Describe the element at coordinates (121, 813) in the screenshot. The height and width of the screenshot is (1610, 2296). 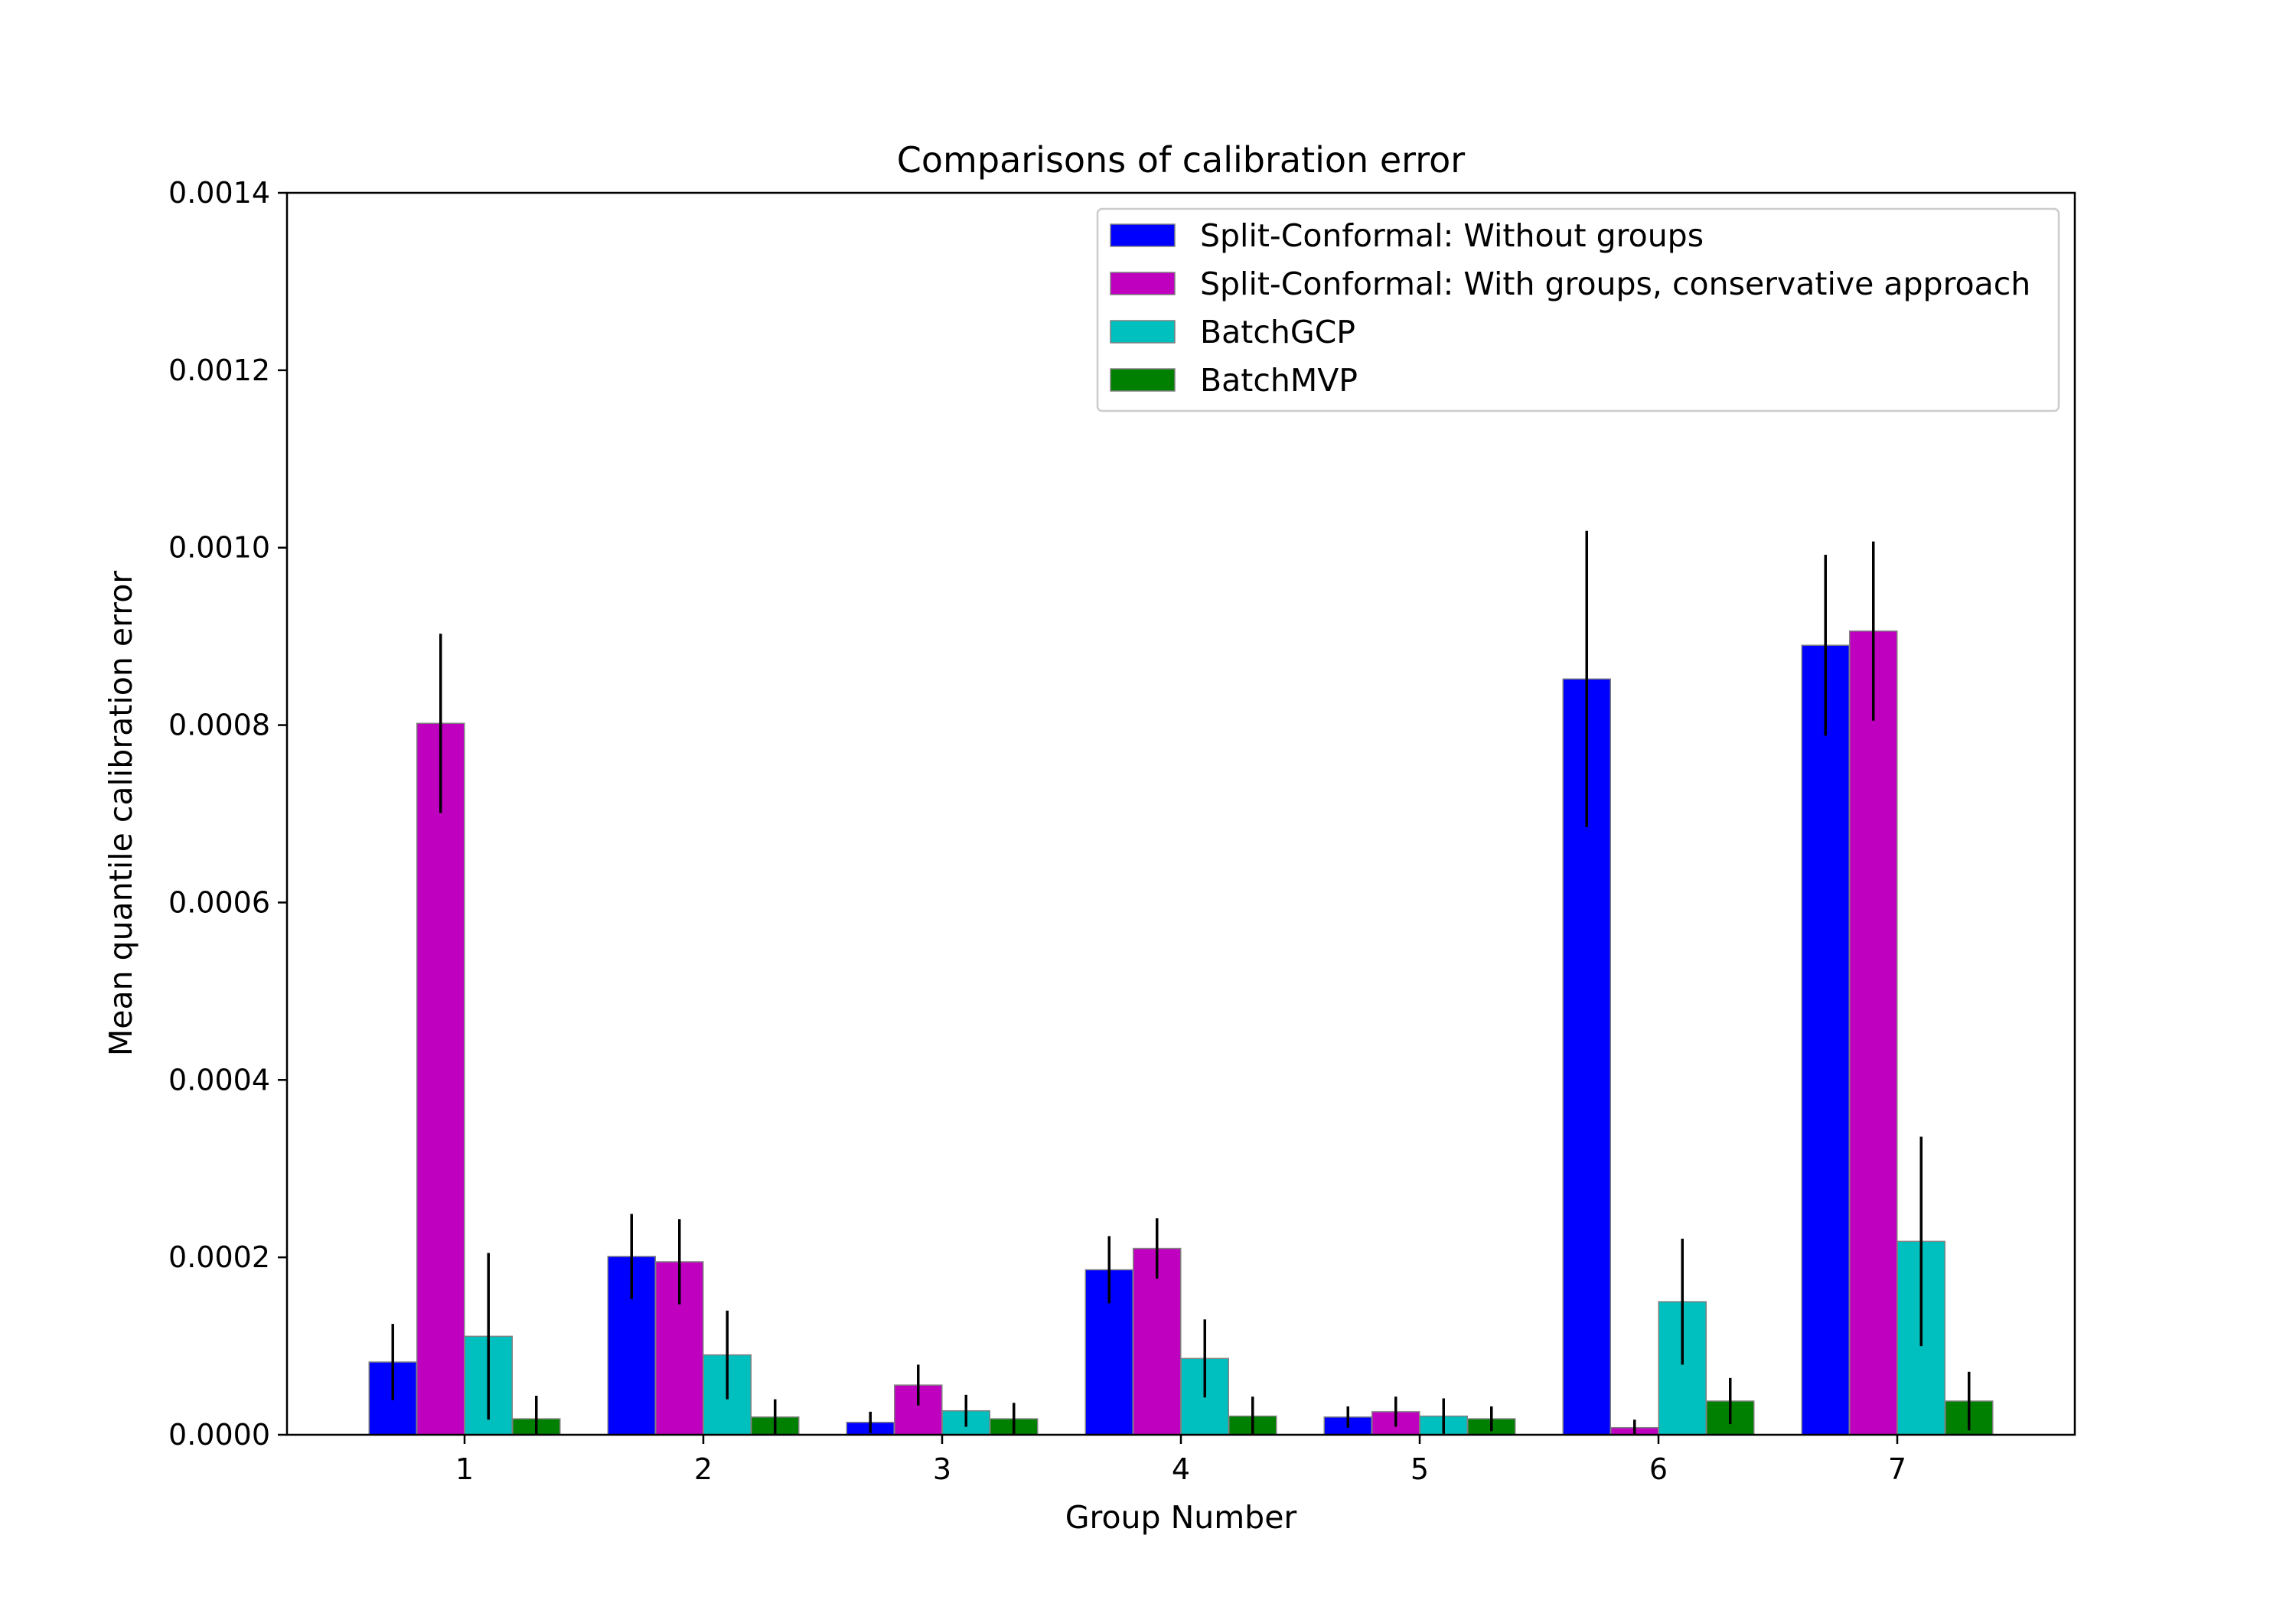
I see `y-axis-title: Mean quantile calibration error` at that location.